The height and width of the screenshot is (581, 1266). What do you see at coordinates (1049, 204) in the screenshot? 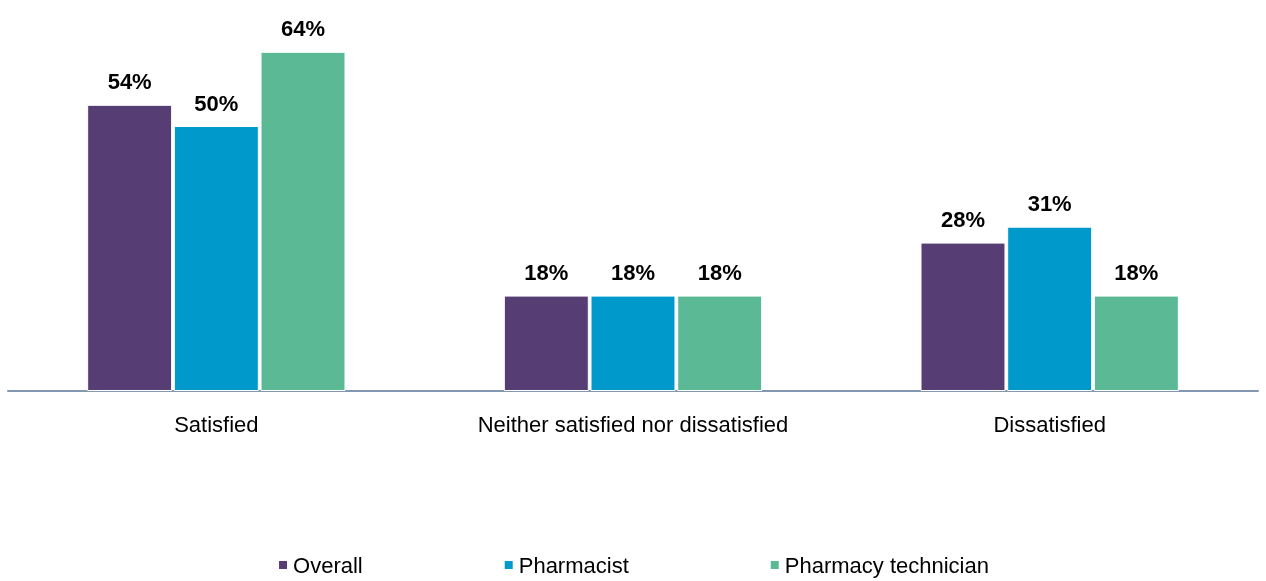
I see `data-label: 31%` at bounding box center [1049, 204].